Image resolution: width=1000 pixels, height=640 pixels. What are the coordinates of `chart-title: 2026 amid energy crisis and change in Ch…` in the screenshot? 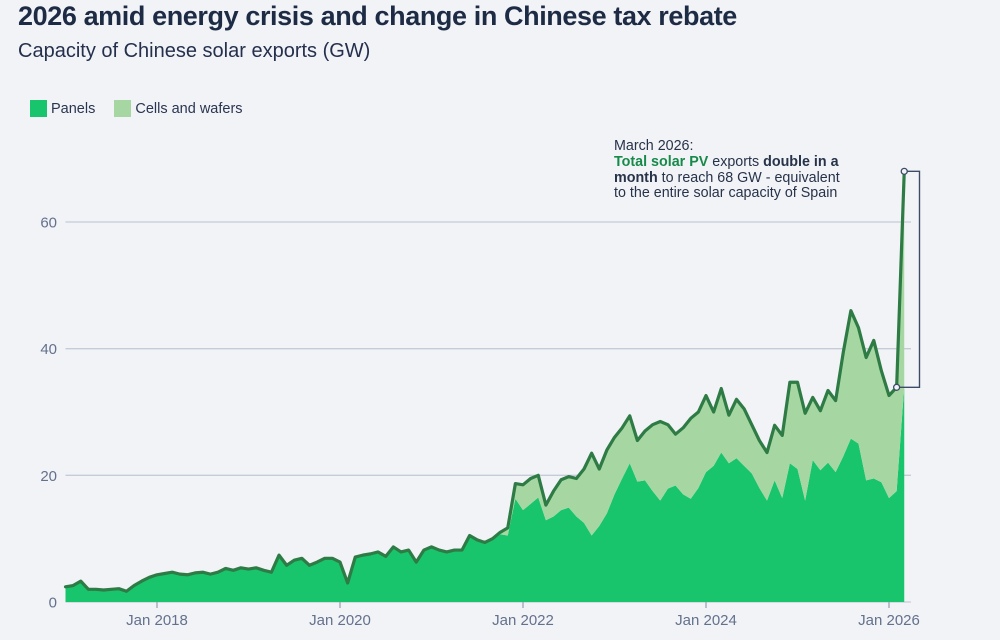 It's located at (377, 16).